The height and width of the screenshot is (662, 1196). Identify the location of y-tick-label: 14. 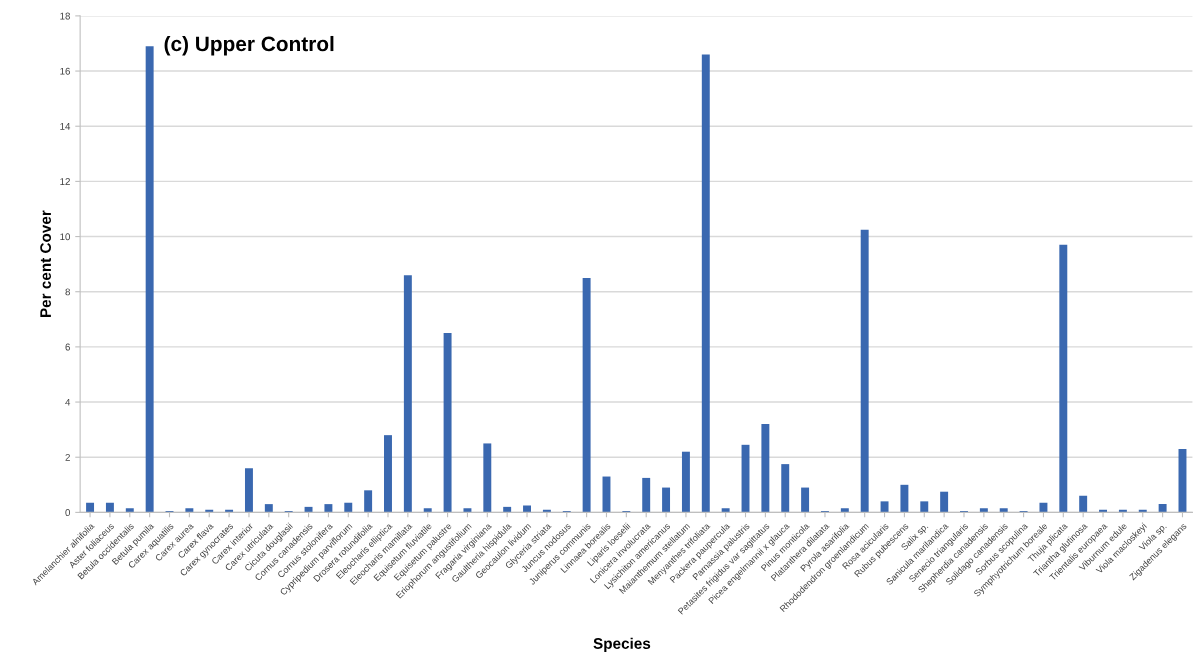
(65, 126).